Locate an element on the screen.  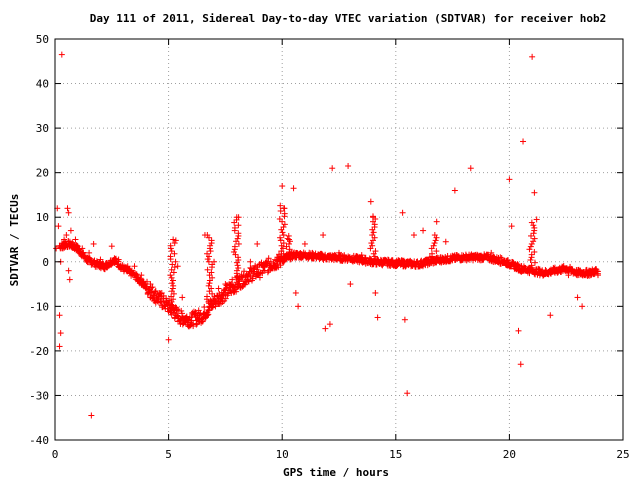
x-axis-label: GPS time / hours is located at coordinates (336, 472).